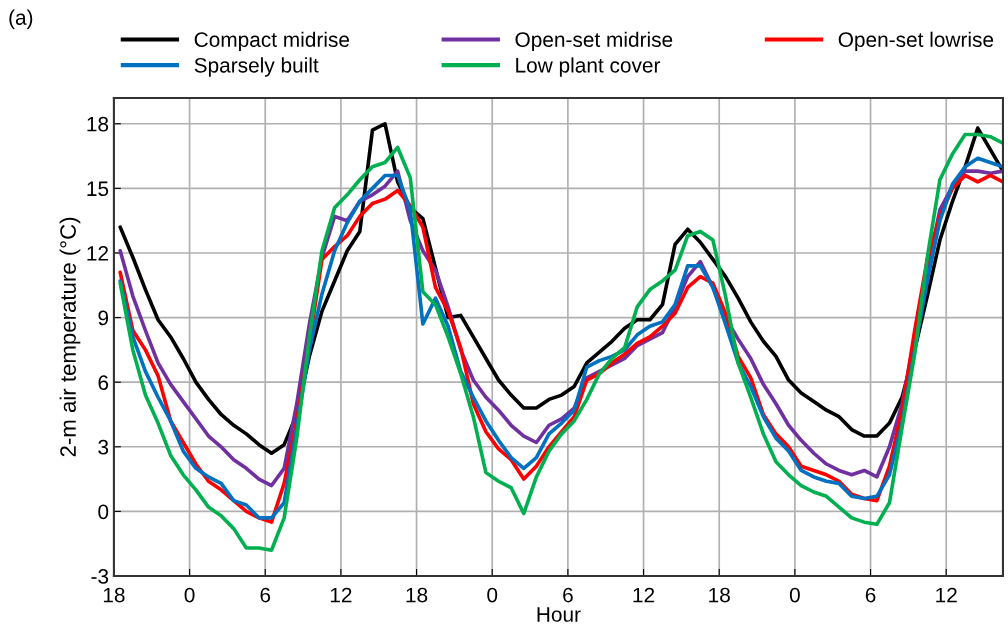 This screenshot has width=1008, height=640. Describe the element at coordinates (559, 614) in the screenshot. I see `x-axis-title: Hour` at that location.